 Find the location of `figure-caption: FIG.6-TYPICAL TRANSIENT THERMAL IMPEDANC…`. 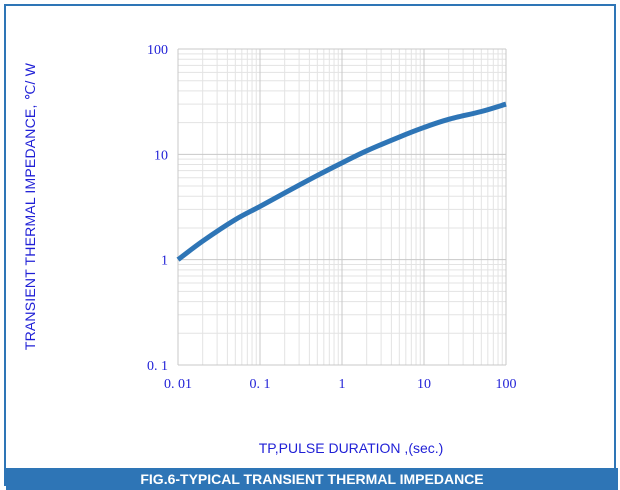

figure-caption: FIG.6-TYPICAL TRANSIENT THERMAL IMPEDANC… is located at coordinates (312, 479).